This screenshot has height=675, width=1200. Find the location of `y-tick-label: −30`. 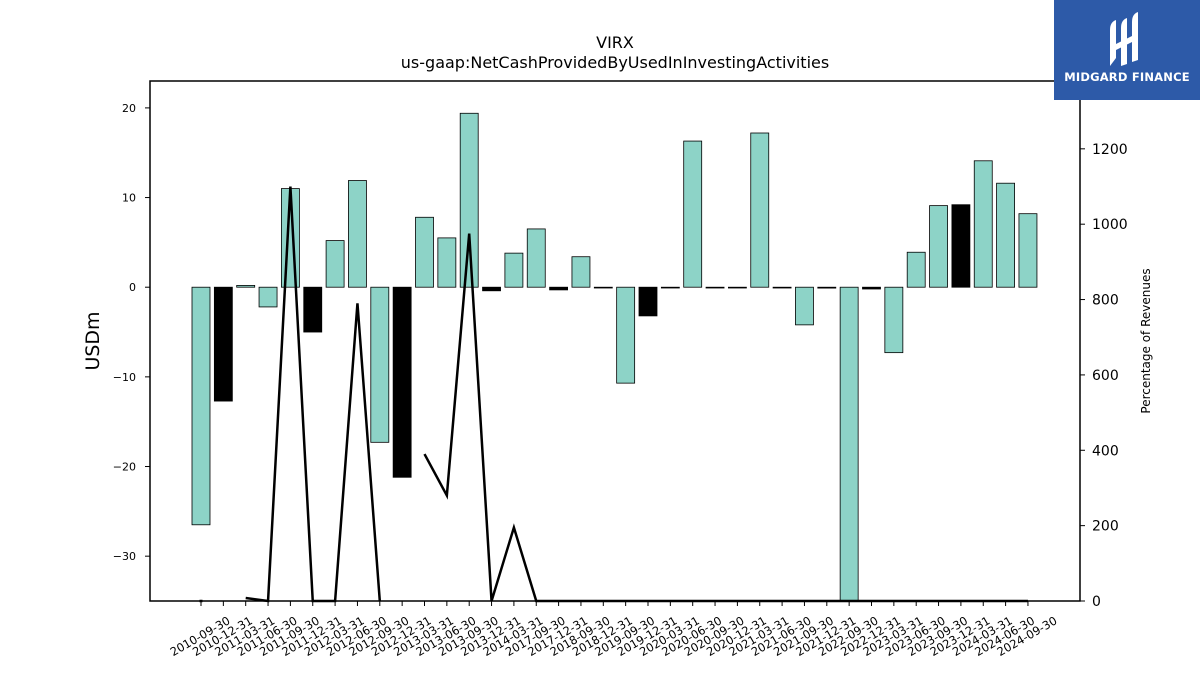

y-tick-label: −30 is located at coordinates (124, 556).